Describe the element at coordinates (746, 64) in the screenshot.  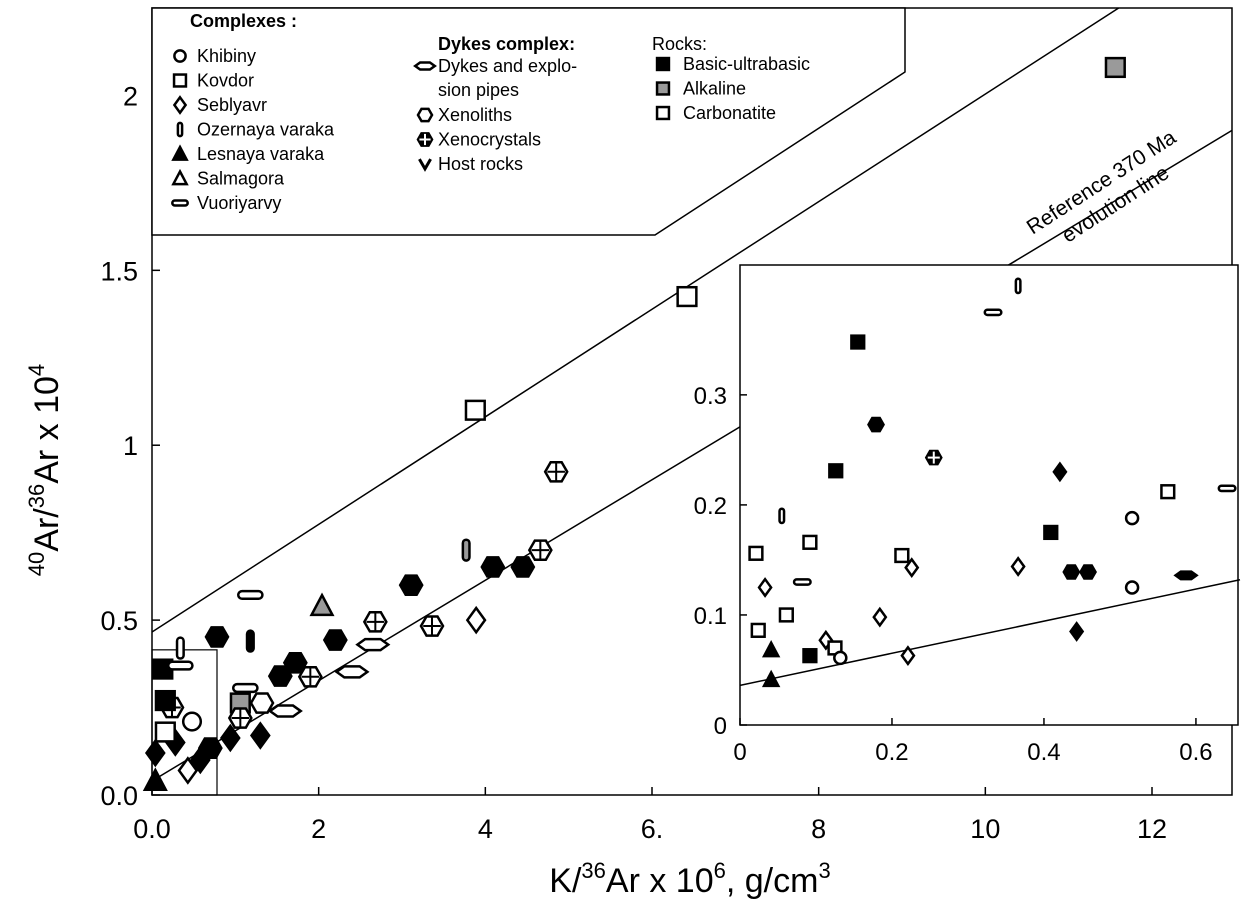
I see `legend-label: Basic-ultrabasic` at that location.